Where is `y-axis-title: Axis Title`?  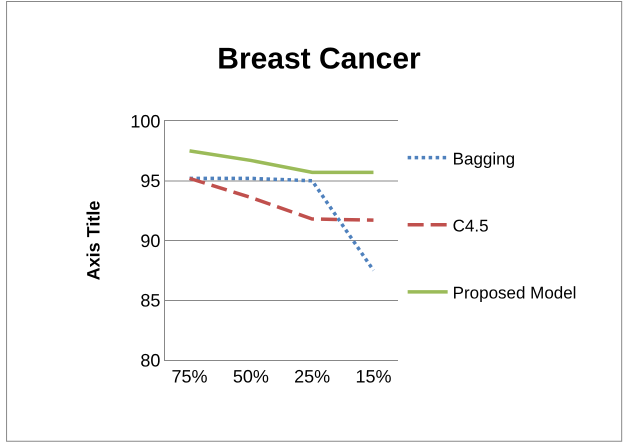
y-axis-title: Axis Title is located at coordinates (94, 240).